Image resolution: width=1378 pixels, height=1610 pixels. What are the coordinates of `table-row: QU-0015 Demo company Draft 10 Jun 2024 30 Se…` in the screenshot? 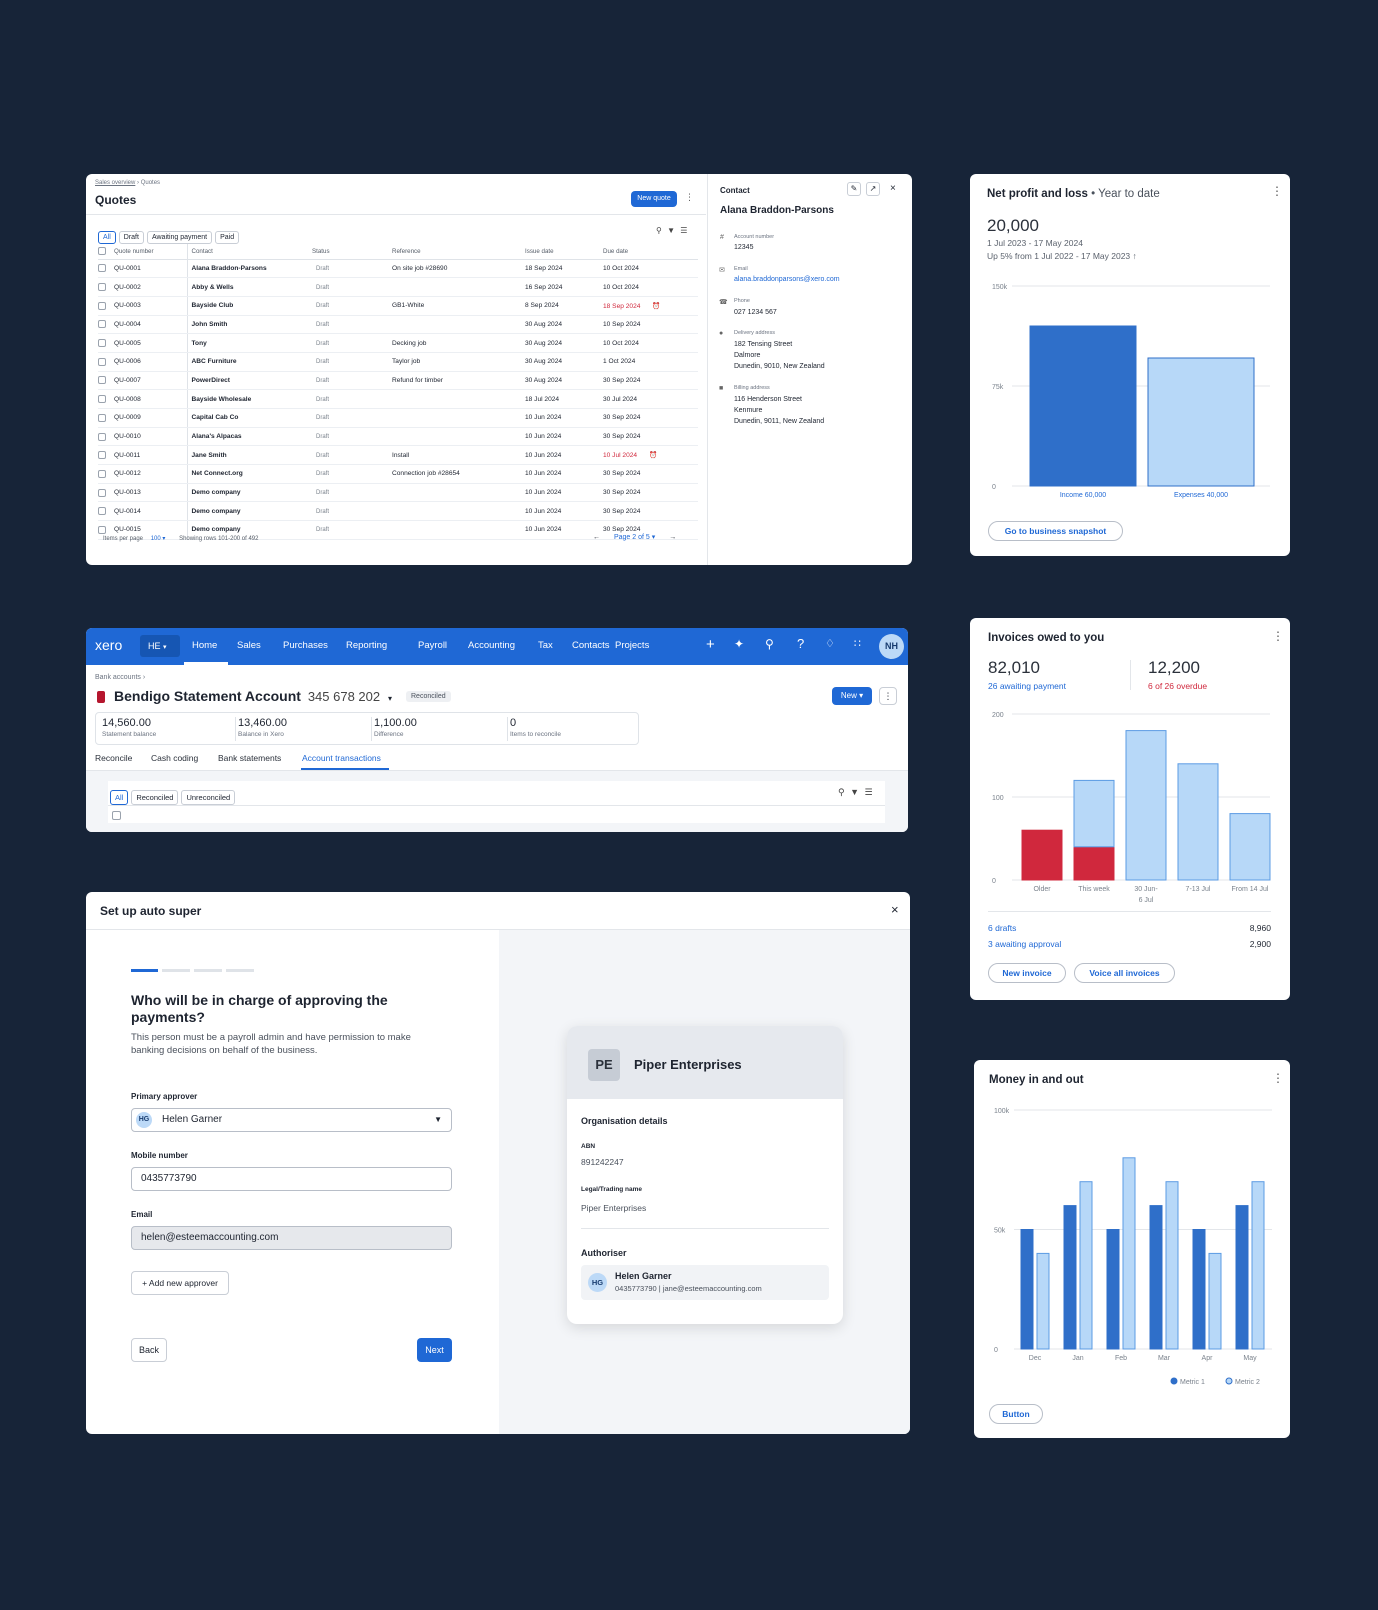 It's located at (398, 530).